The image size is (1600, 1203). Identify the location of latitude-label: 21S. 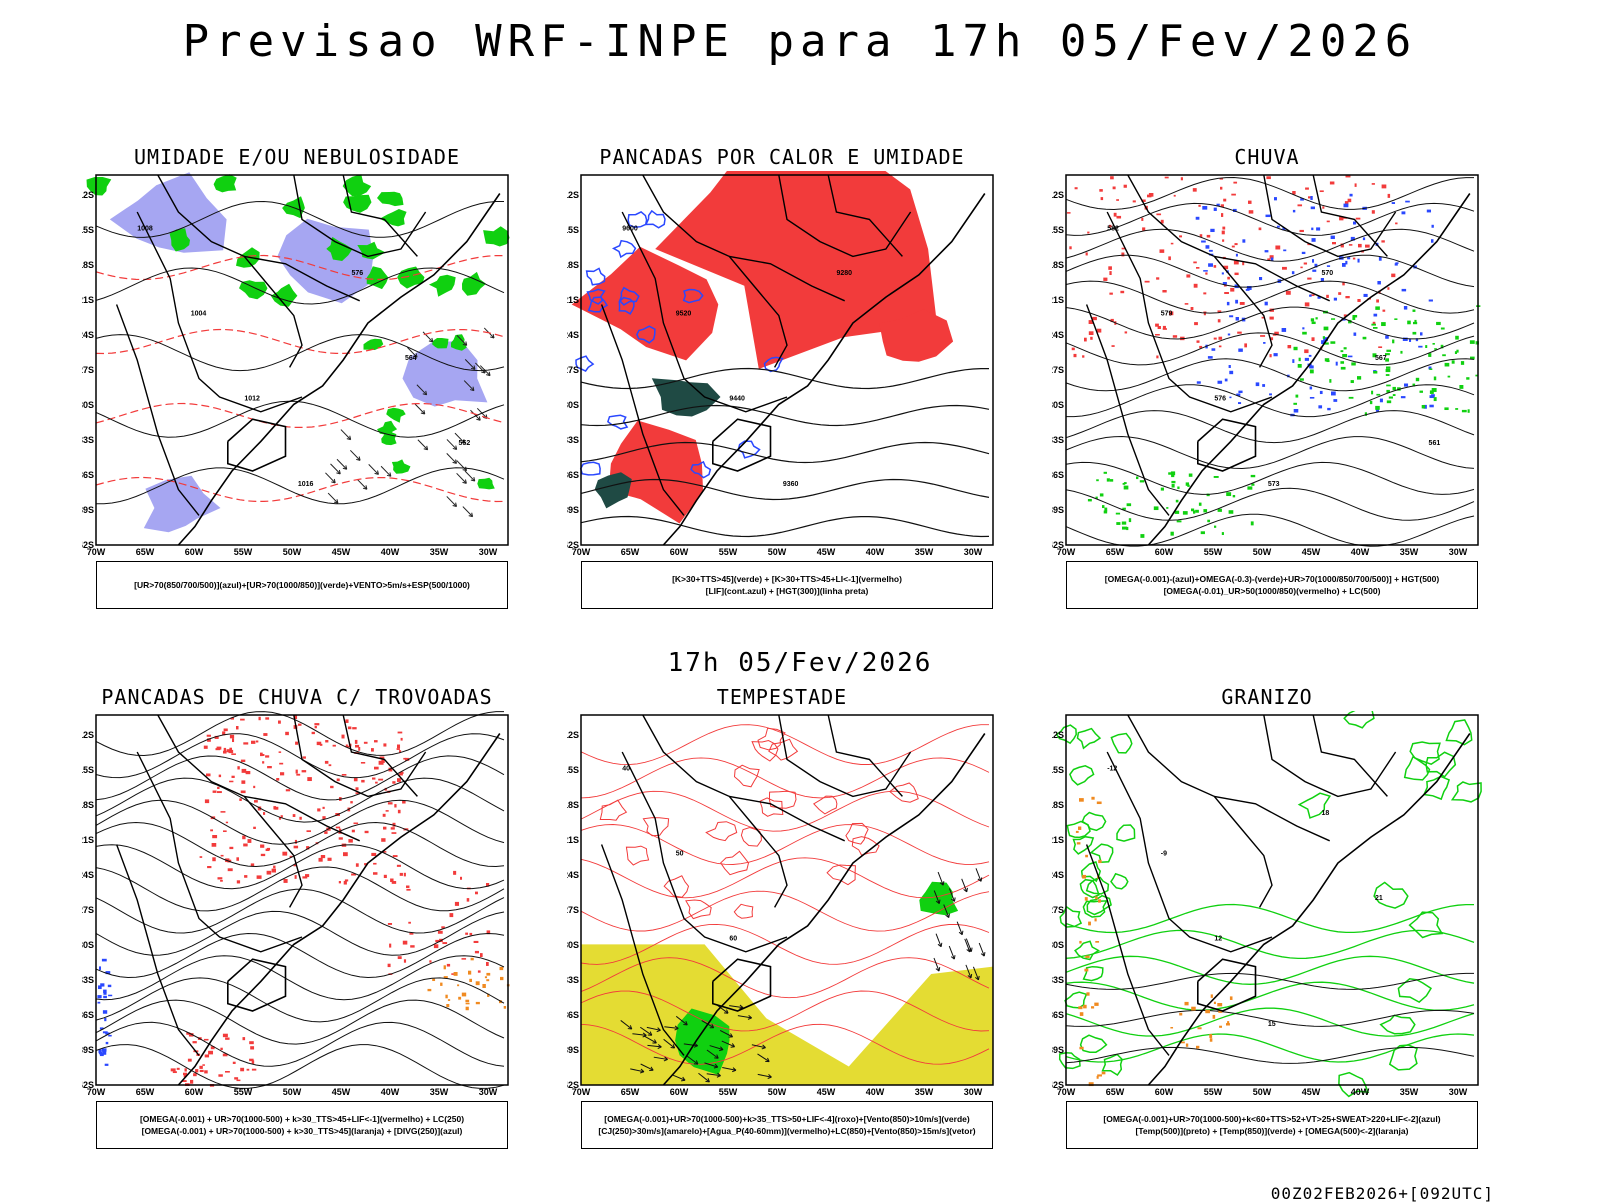
(88, 300).